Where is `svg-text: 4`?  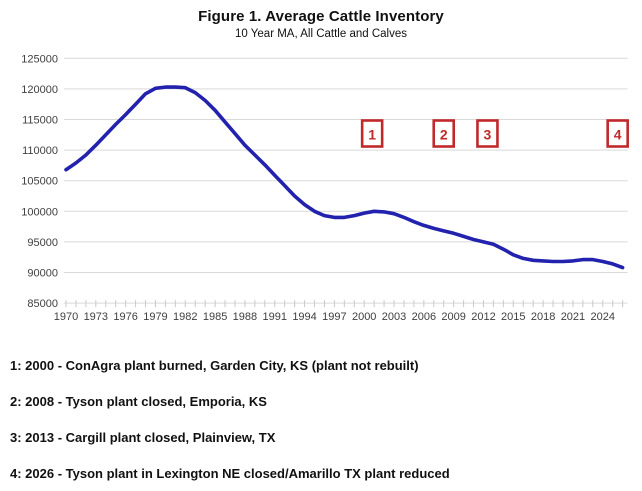 svg-text: 4 is located at coordinates (618, 135).